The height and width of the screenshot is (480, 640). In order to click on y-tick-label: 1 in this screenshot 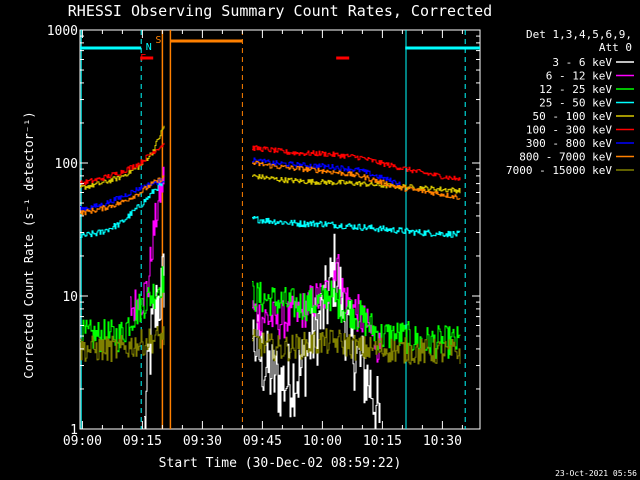, I will do `click(74, 430)`.